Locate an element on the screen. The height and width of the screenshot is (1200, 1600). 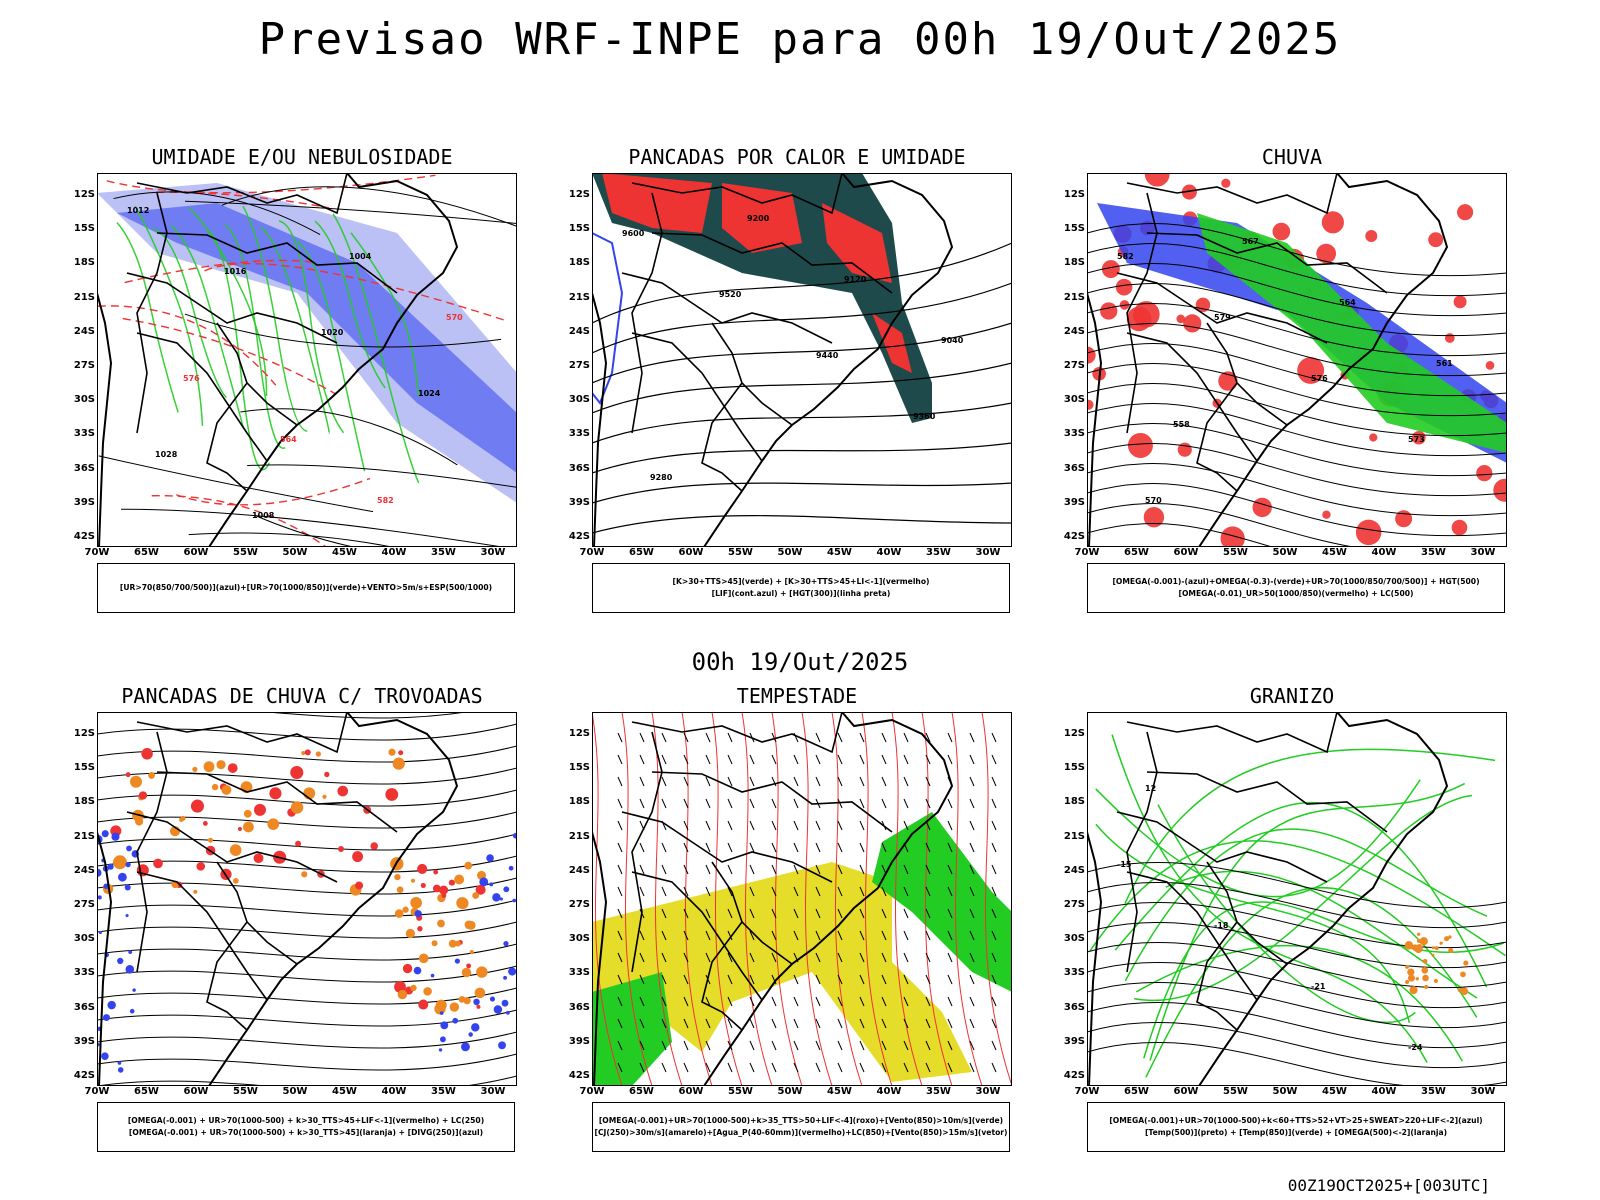
map-canvas: -15 -18 -21 -24 12 is located at coordinates (1297, 899).